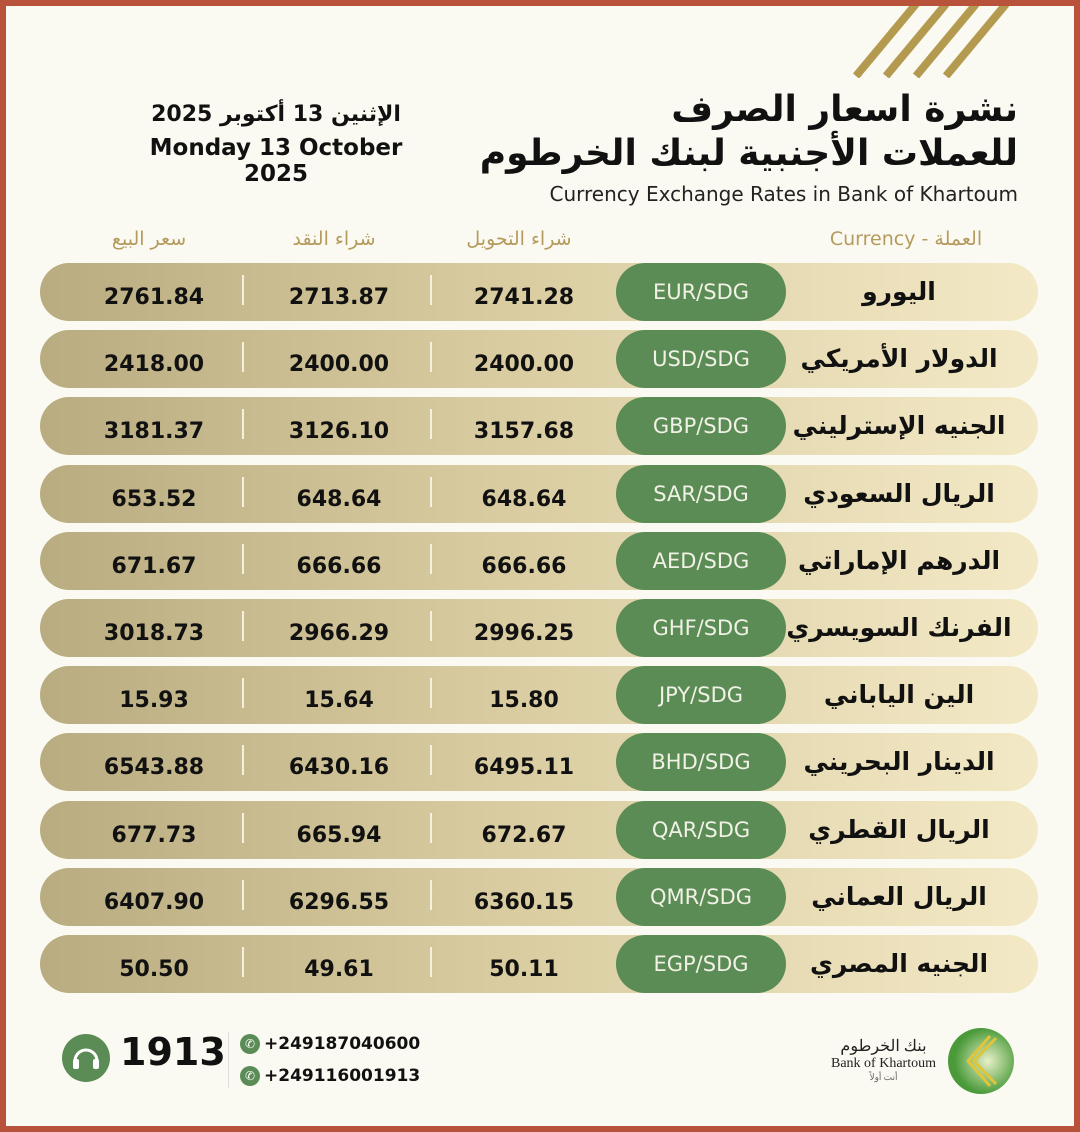 The image size is (1080, 1132). What do you see at coordinates (519, 239) in the screenshot?
I see `col-header-transfer-buy: شراء التحويل` at bounding box center [519, 239].